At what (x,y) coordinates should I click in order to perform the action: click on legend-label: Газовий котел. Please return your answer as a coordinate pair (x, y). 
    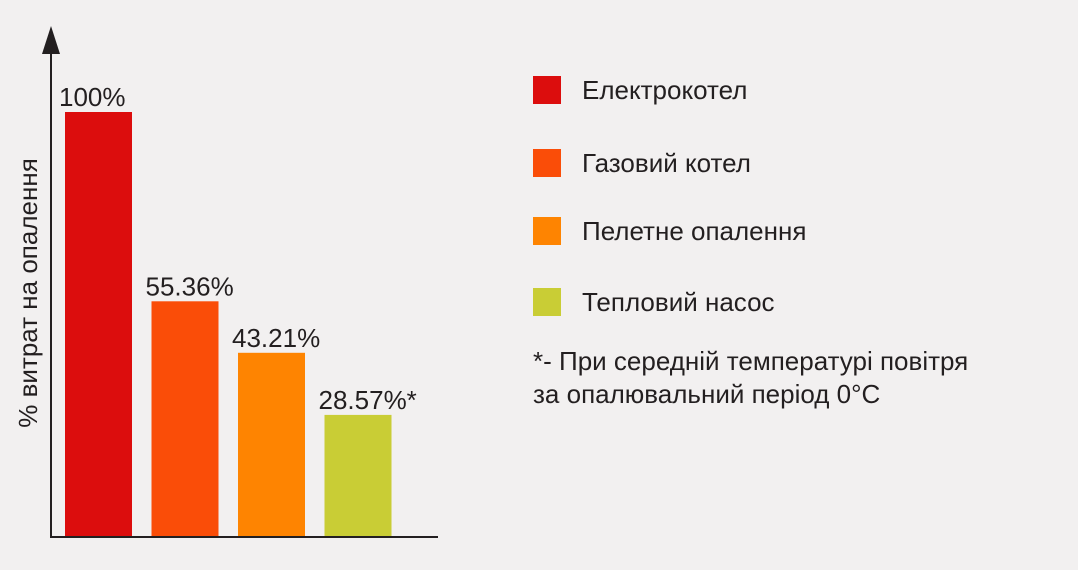
    Looking at the image, I should click on (666, 162).